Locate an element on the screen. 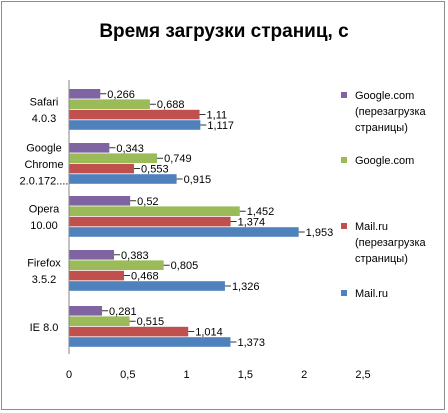 The height and width of the screenshot is (413, 448). chart-title: Время загрузки страниц, с is located at coordinates (224, 31).